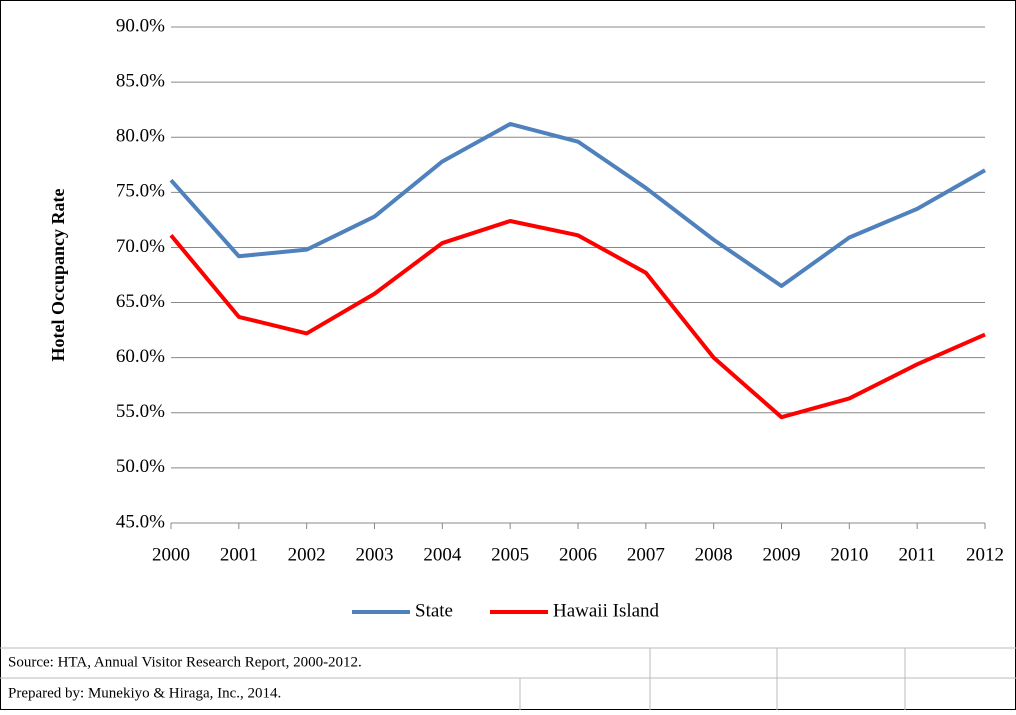 The height and width of the screenshot is (715, 1016). What do you see at coordinates (508, 678) in the screenshot?
I see `footer-table` at bounding box center [508, 678].